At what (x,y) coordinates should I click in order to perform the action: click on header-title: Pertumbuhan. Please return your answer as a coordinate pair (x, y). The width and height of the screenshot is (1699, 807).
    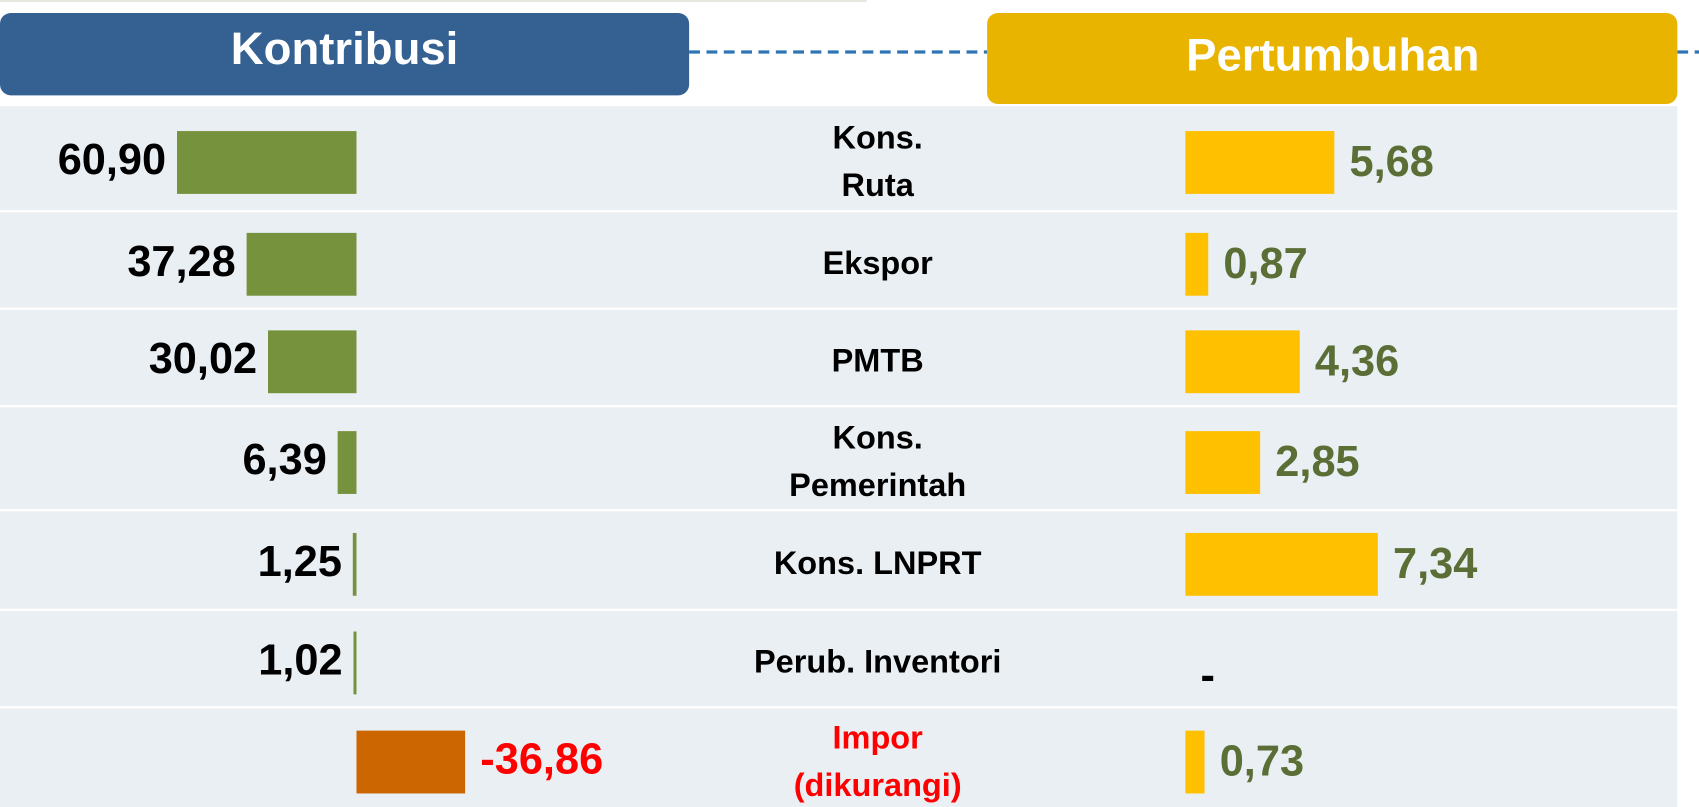
    Looking at the image, I should click on (1332, 55).